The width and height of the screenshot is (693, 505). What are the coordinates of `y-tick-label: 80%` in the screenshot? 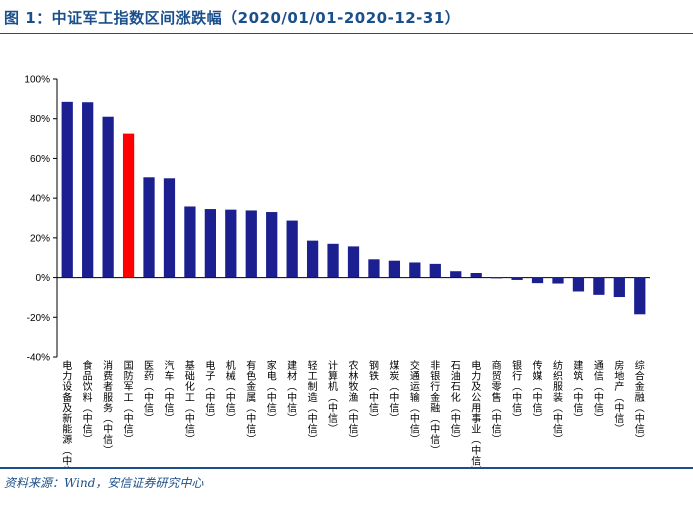 It's located at (40, 119).